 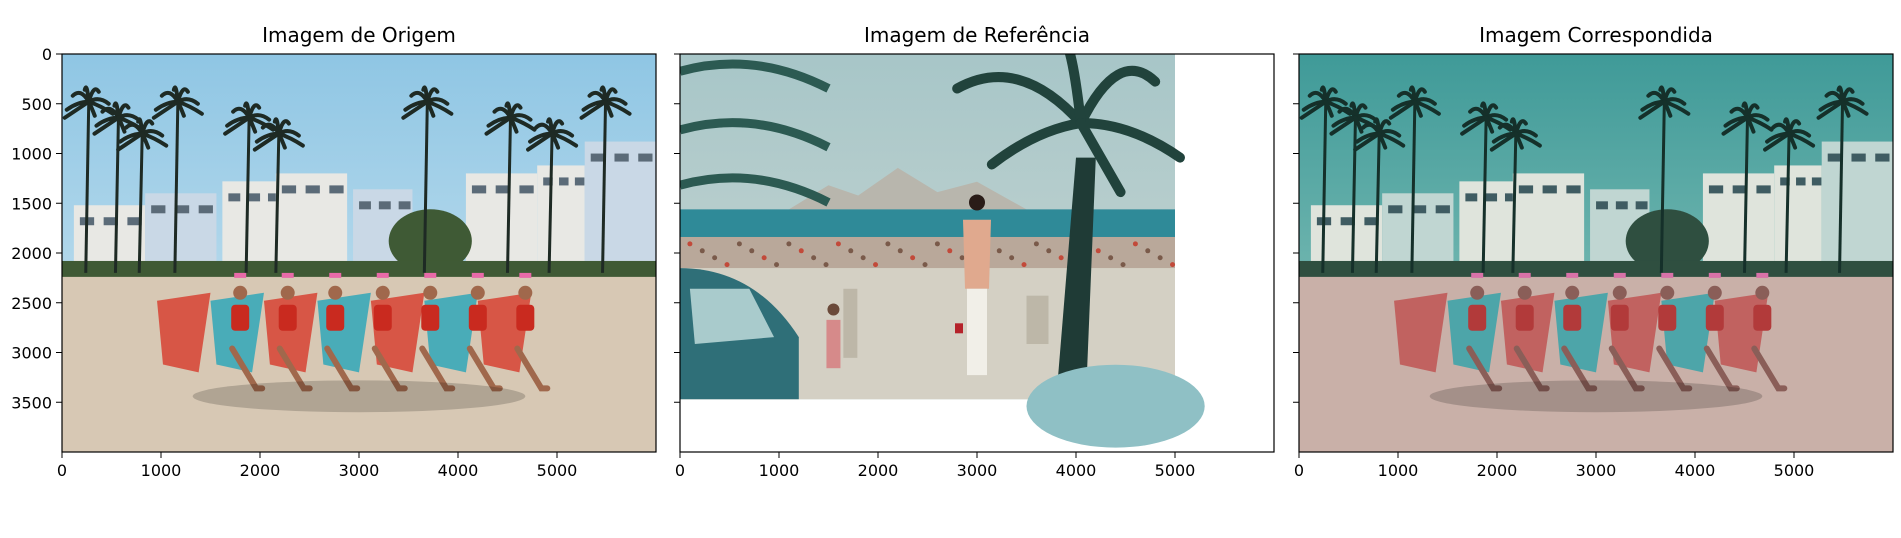 What do you see at coordinates (959, 328) in the screenshot?
I see `handbag` at bounding box center [959, 328].